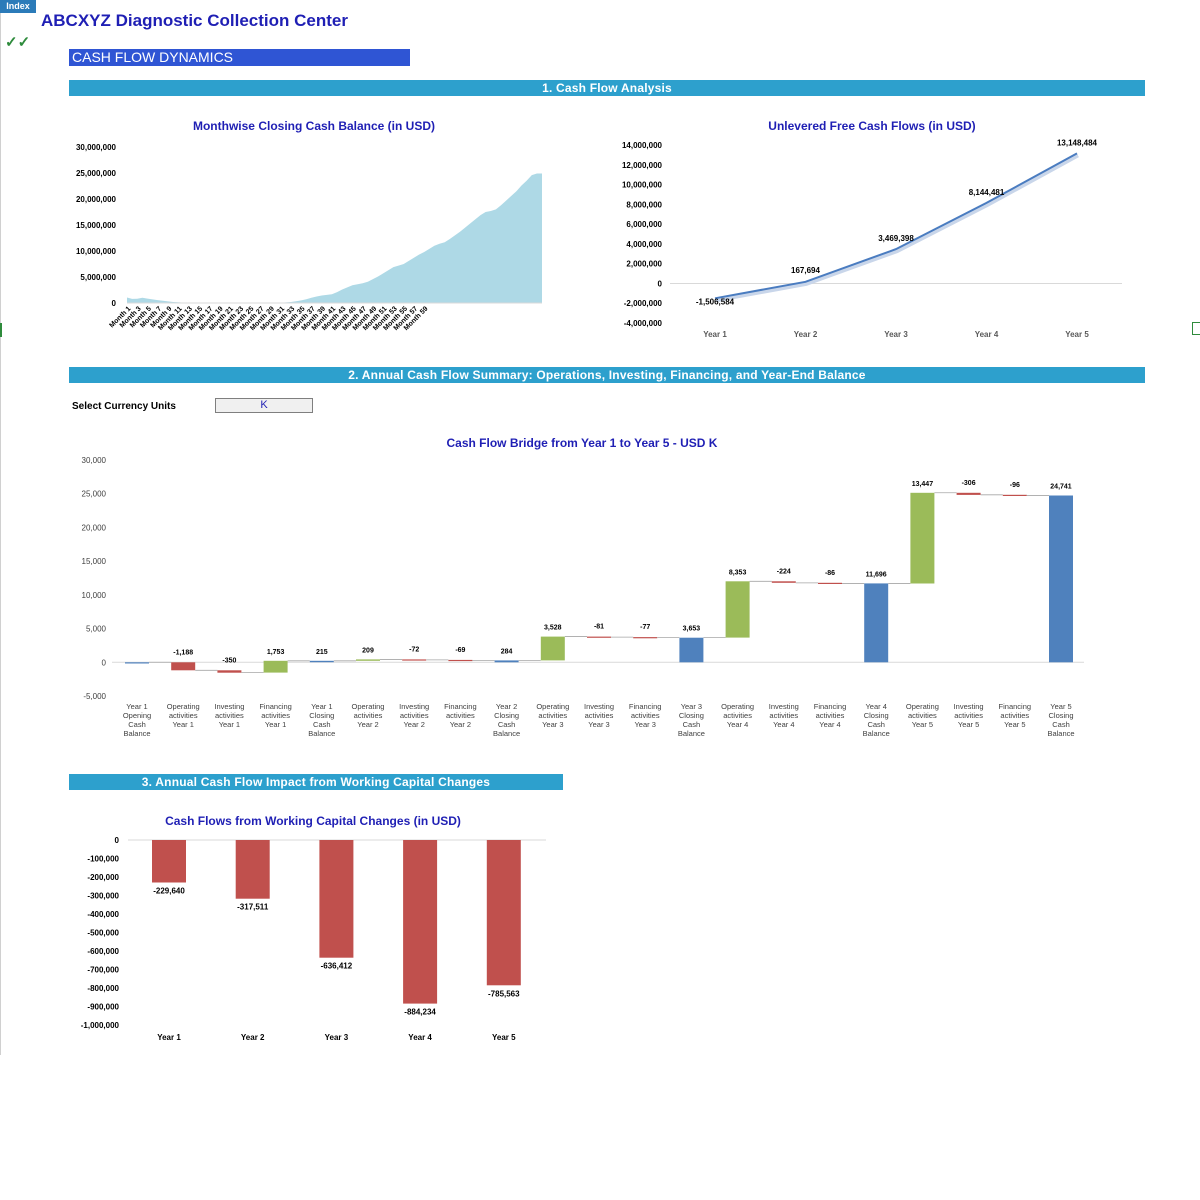 Image resolution: width=1200 pixels, height=1200 pixels. What do you see at coordinates (94, 561) in the screenshot?
I see `y-tick-label: 15,000` at bounding box center [94, 561].